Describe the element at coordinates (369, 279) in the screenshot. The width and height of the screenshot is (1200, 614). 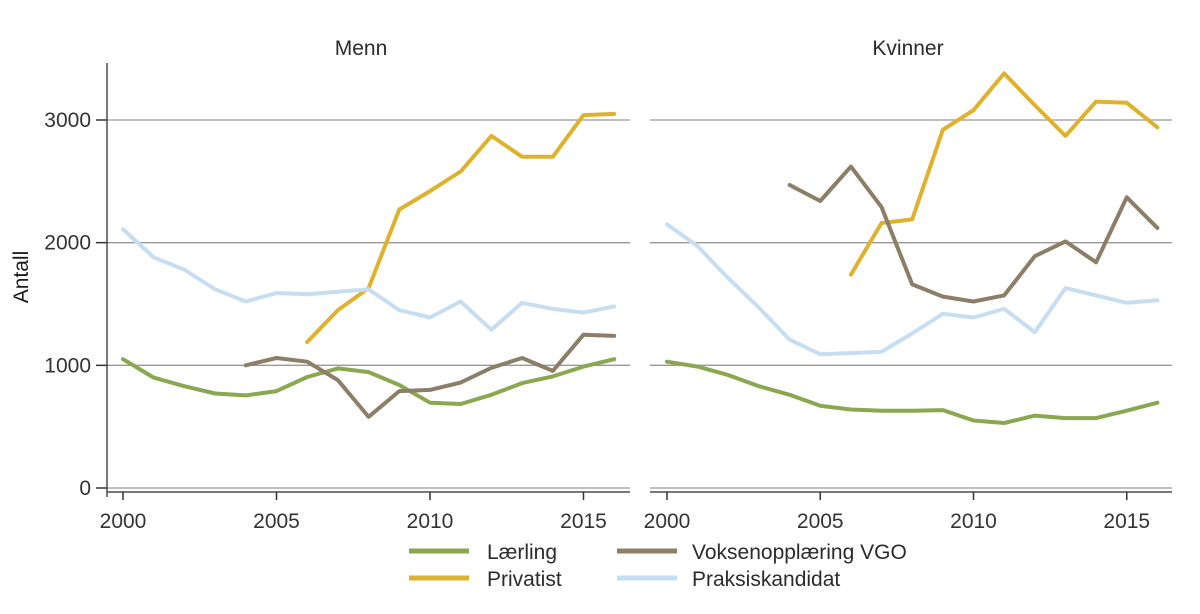
I see `series-line-praksiskandidat-menn` at that location.